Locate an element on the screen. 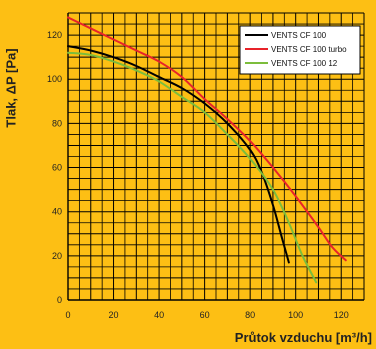  x-tick-label: 40 is located at coordinates (159, 315).